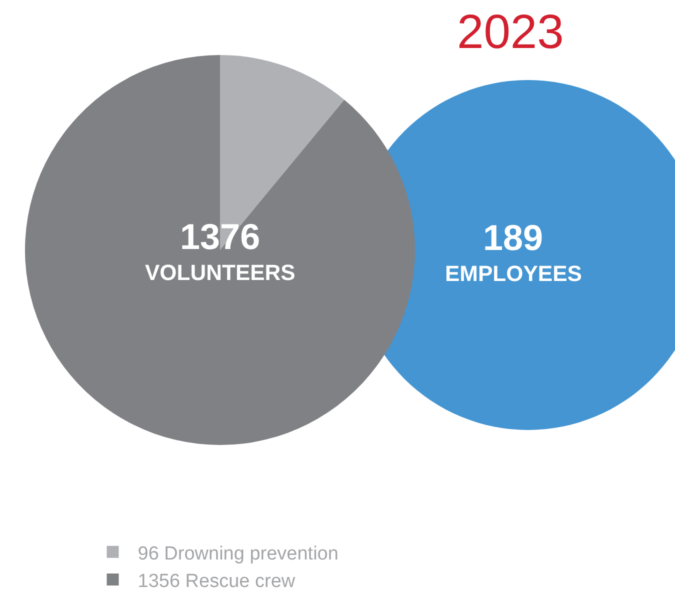 The width and height of the screenshot is (675, 599). What do you see at coordinates (510, 32) in the screenshot?
I see `text: 2023` at bounding box center [510, 32].